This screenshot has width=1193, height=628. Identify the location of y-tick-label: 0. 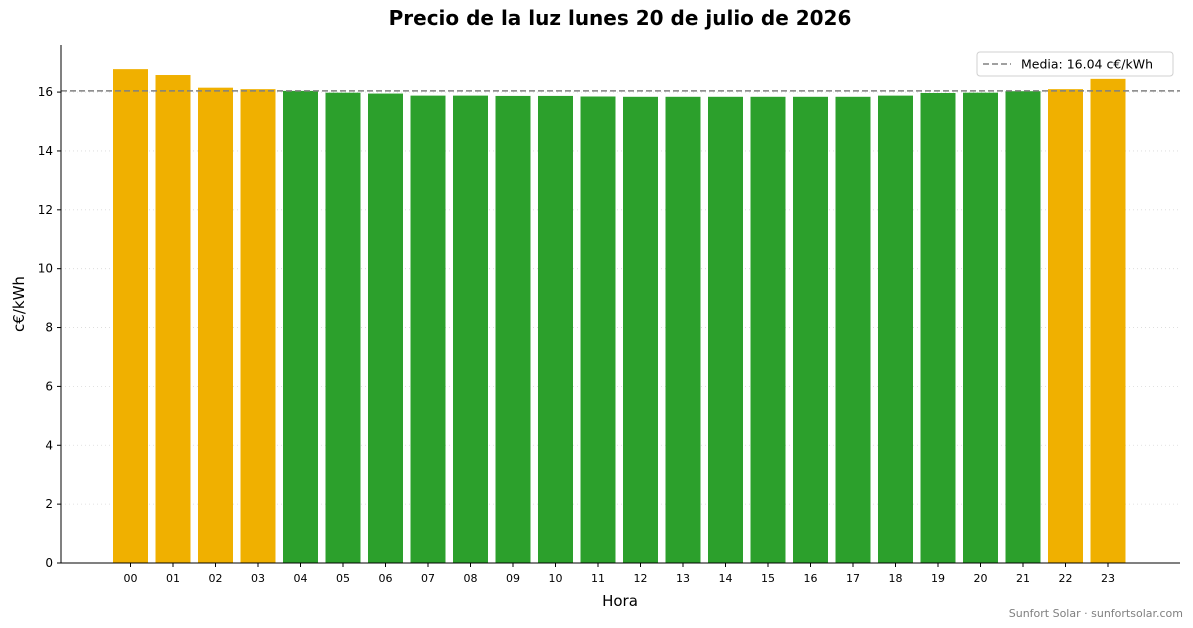
(49, 563).